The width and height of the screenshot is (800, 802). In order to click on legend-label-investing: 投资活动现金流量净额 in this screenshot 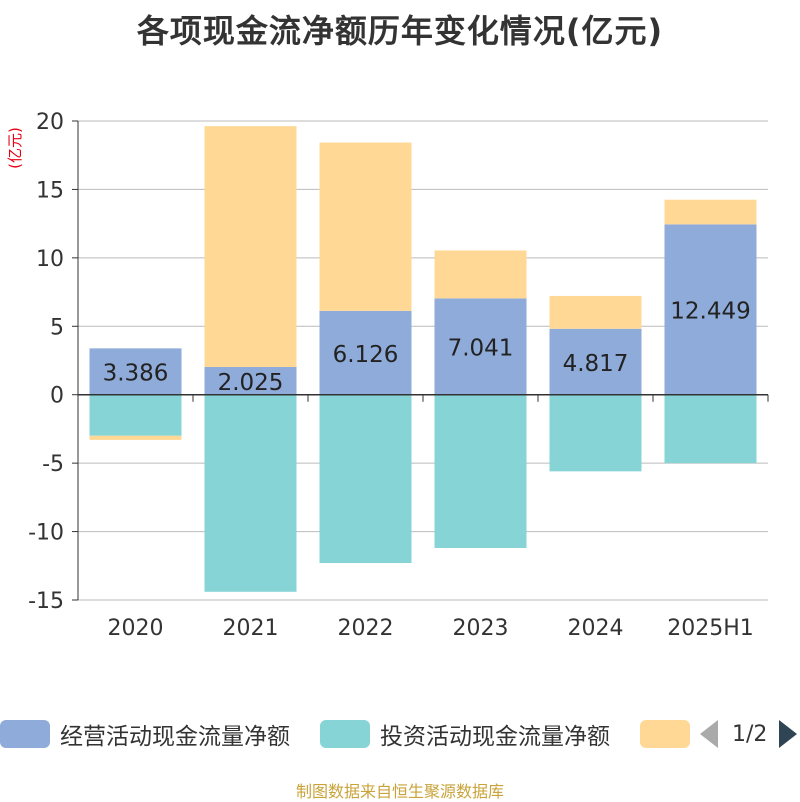, I will do `click(495, 737)`.